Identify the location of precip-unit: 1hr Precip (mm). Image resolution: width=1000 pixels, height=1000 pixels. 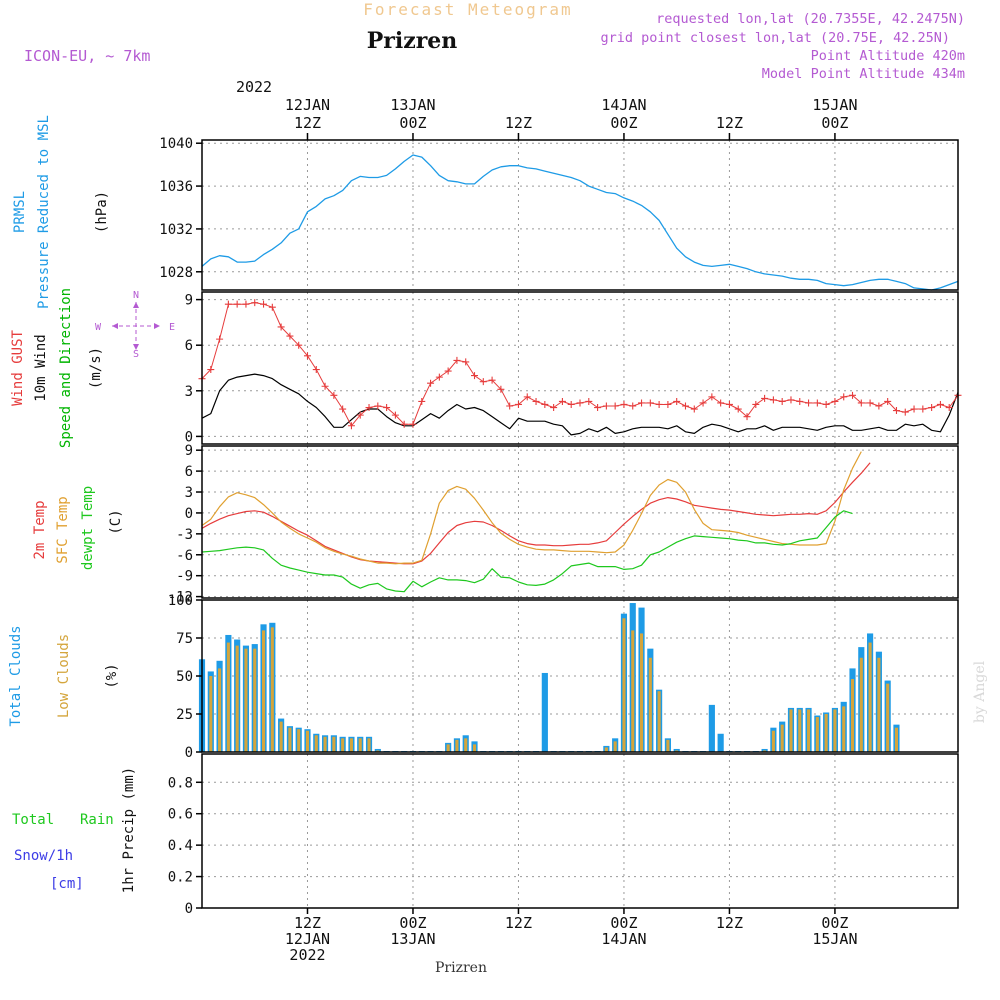
(129, 830).